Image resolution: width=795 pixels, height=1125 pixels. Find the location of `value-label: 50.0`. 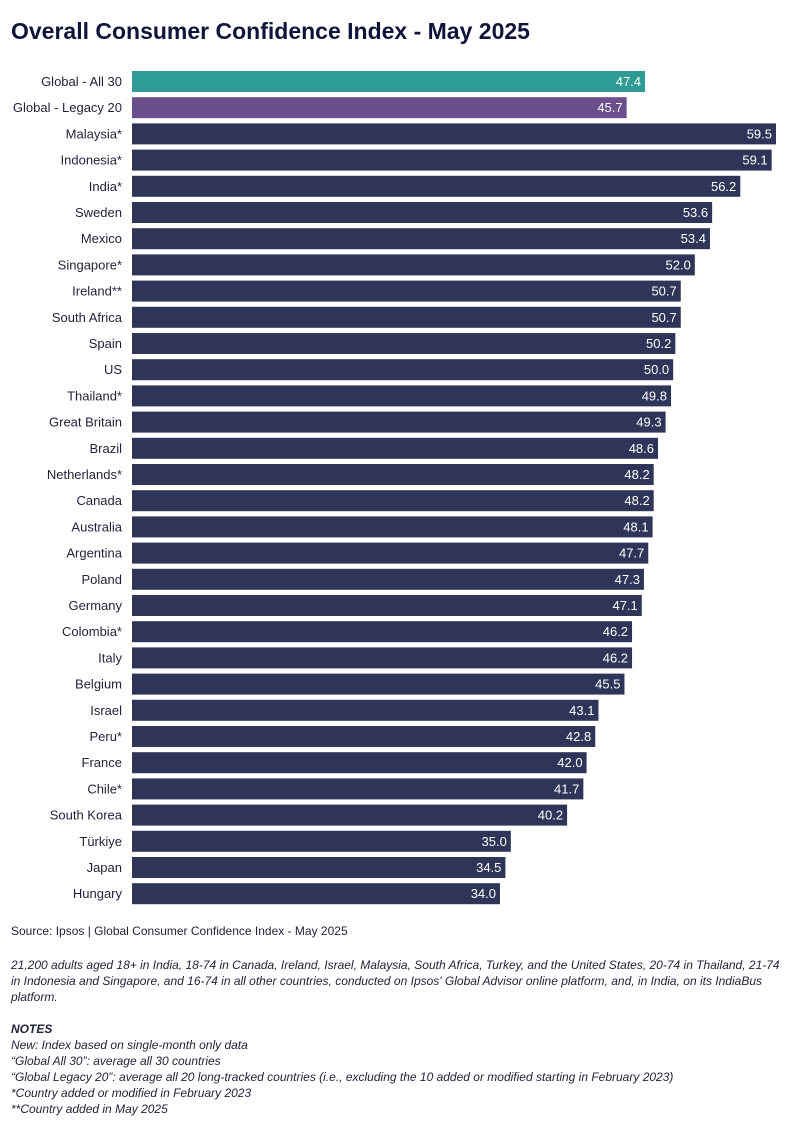

value-label: 50.0 is located at coordinates (656, 369).